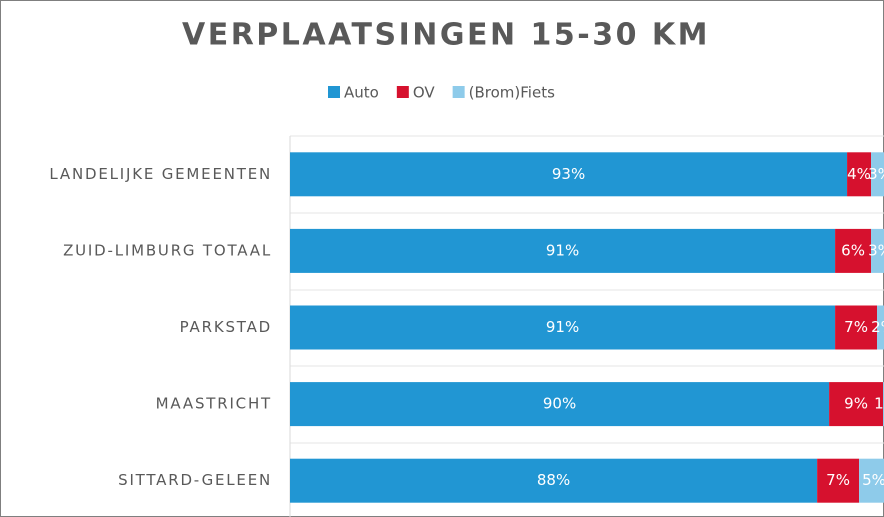 Image resolution: width=884 pixels, height=517 pixels. Describe the element at coordinates (167, 250) in the screenshot. I see `y-tick-label: ZUID-LIMBURG TOTAAL` at that location.